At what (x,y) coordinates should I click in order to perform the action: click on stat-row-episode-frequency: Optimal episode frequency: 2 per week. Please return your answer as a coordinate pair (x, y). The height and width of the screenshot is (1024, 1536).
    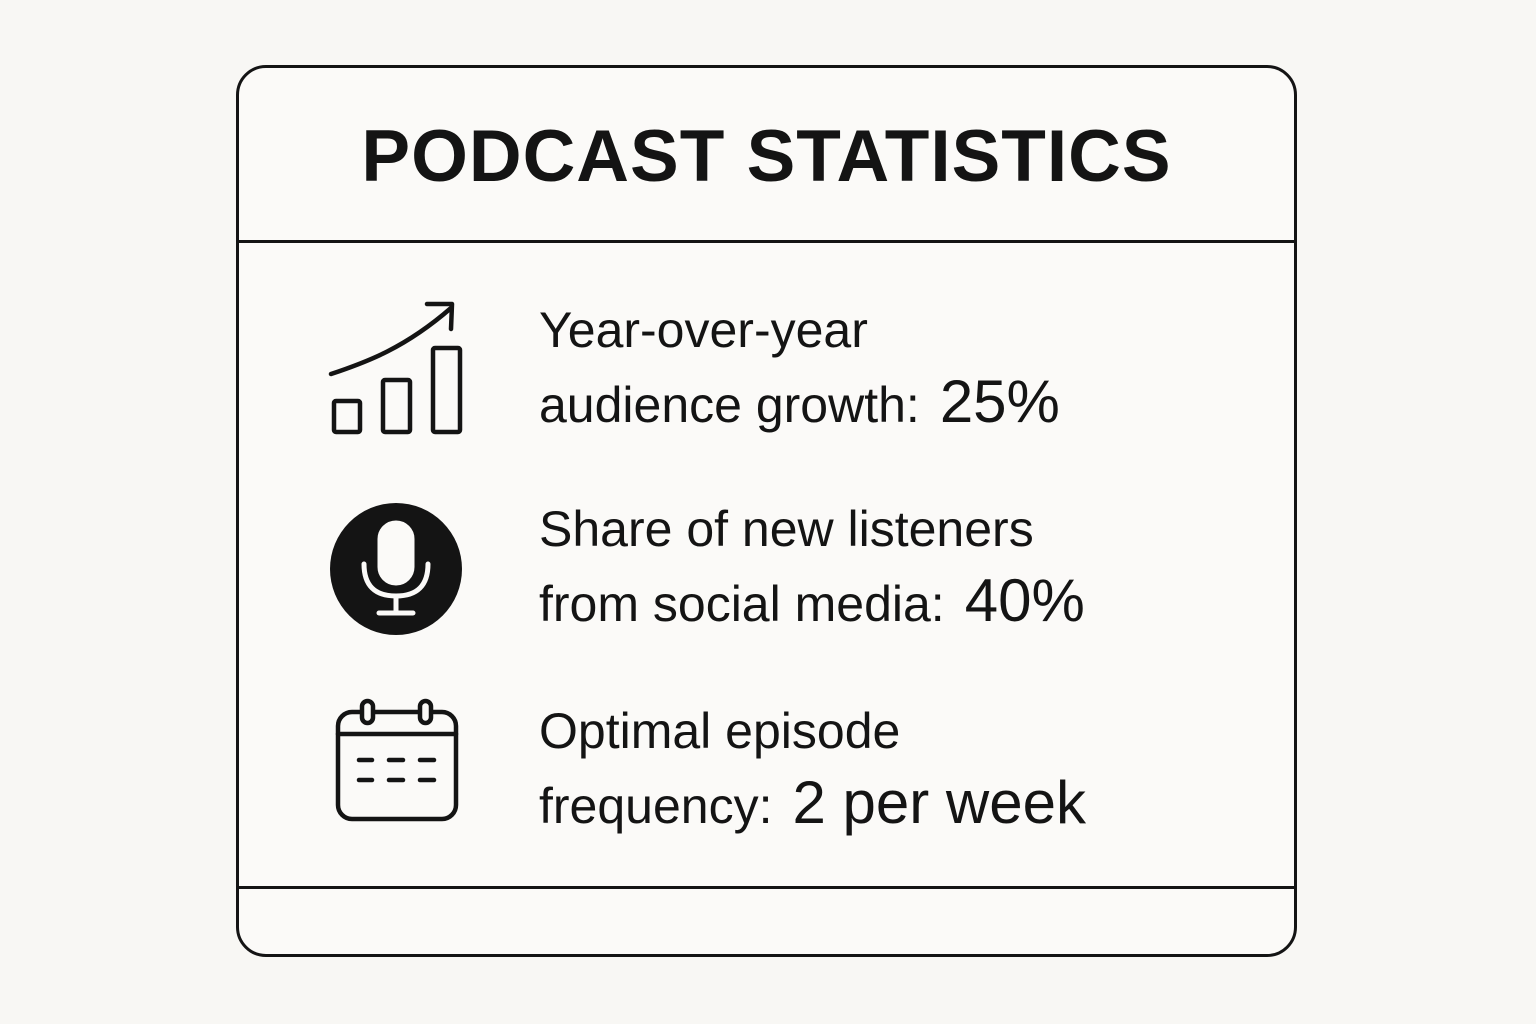
    Looking at the image, I should click on (766, 773).